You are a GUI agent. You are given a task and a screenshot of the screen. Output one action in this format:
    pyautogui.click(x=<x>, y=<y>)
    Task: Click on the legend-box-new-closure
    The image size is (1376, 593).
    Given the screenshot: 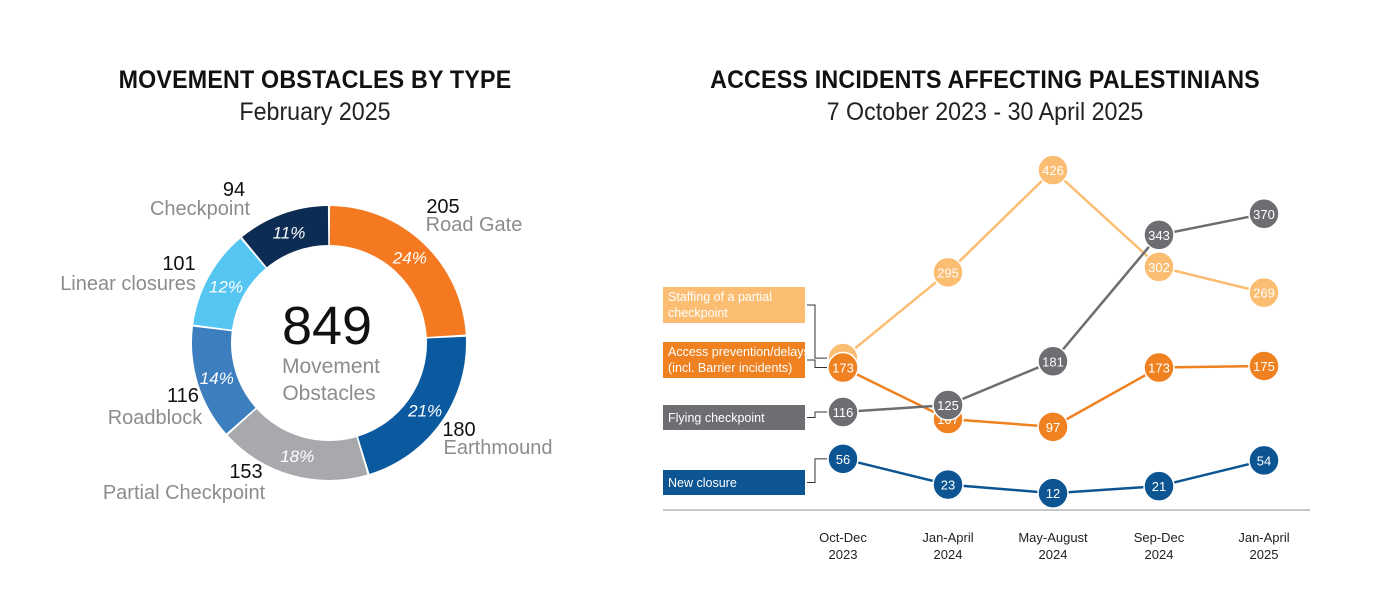 What is the action you would take?
    pyautogui.click(x=734, y=482)
    